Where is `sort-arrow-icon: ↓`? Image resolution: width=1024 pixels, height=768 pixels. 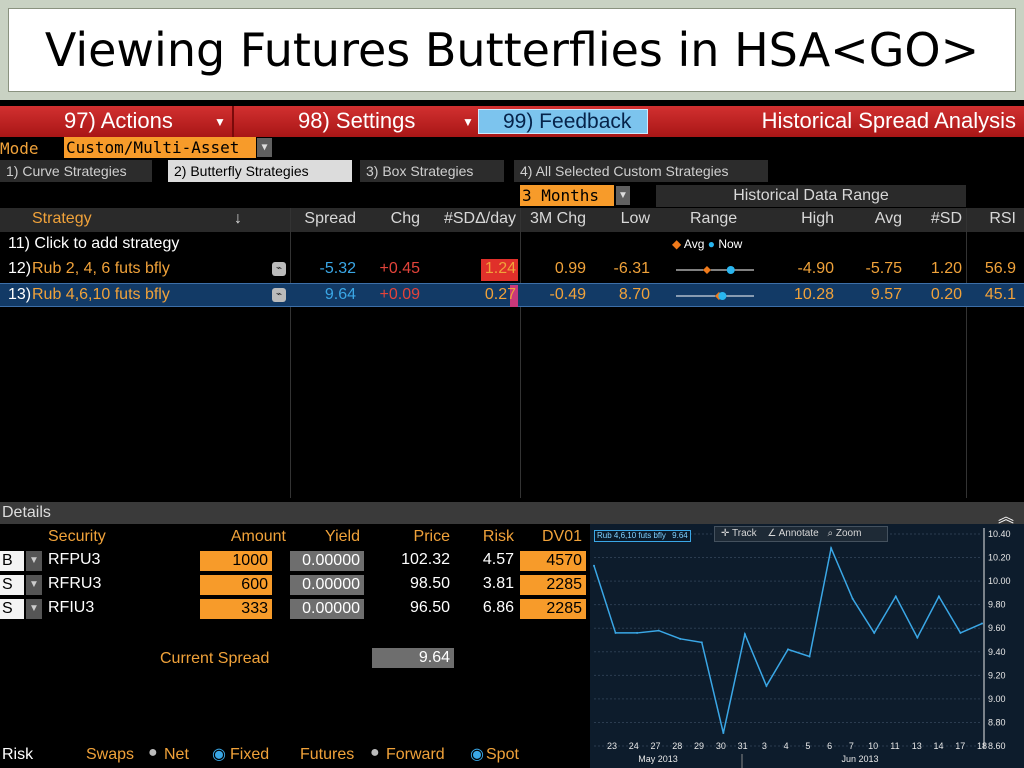 sort-arrow-icon: ↓ is located at coordinates (238, 218).